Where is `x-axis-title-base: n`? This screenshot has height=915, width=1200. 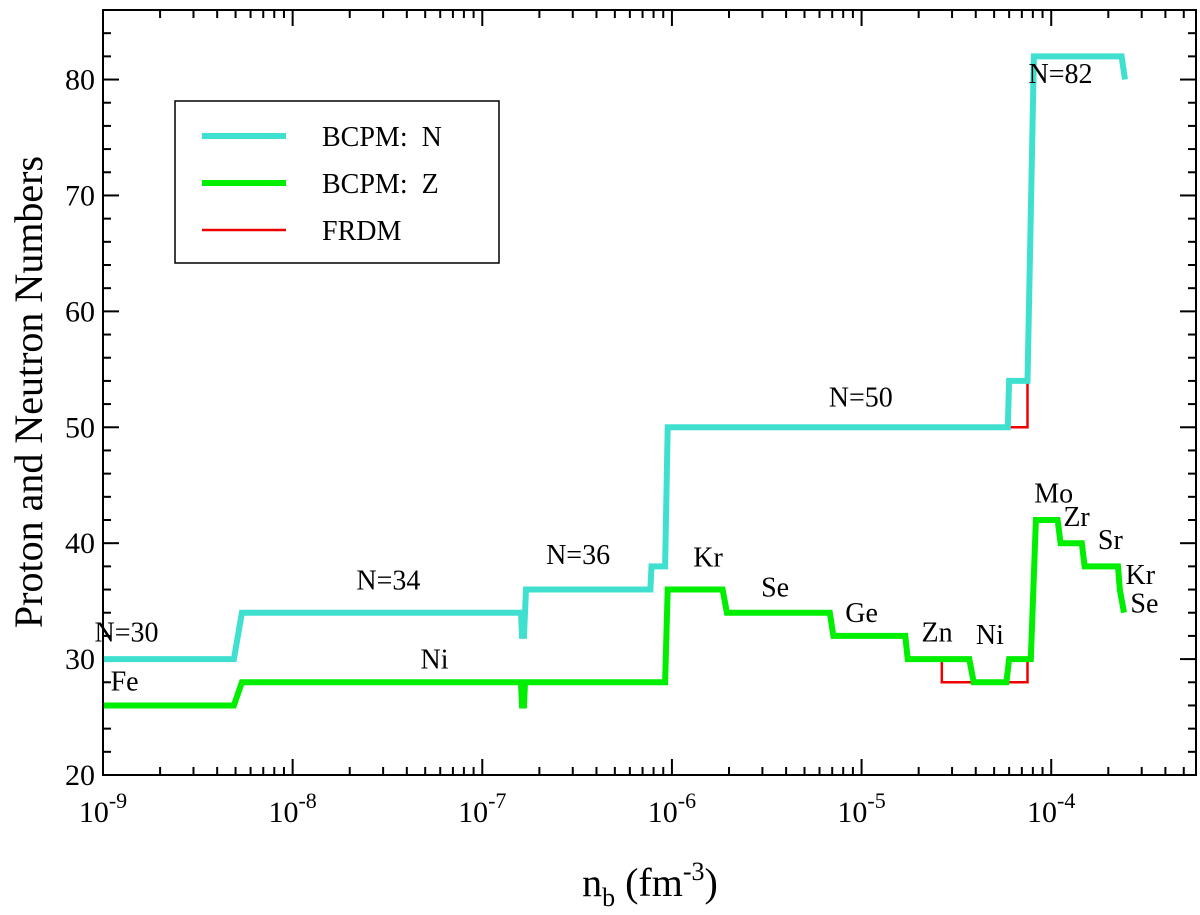
x-axis-title-base: n is located at coordinates (592, 882).